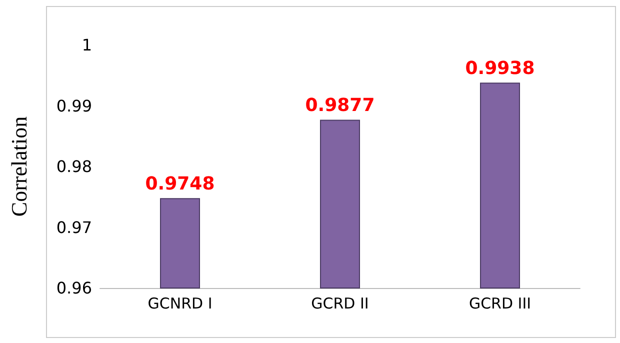  Describe the element at coordinates (74, 166) in the screenshot. I see `y-tick-label: 0.98` at that location.